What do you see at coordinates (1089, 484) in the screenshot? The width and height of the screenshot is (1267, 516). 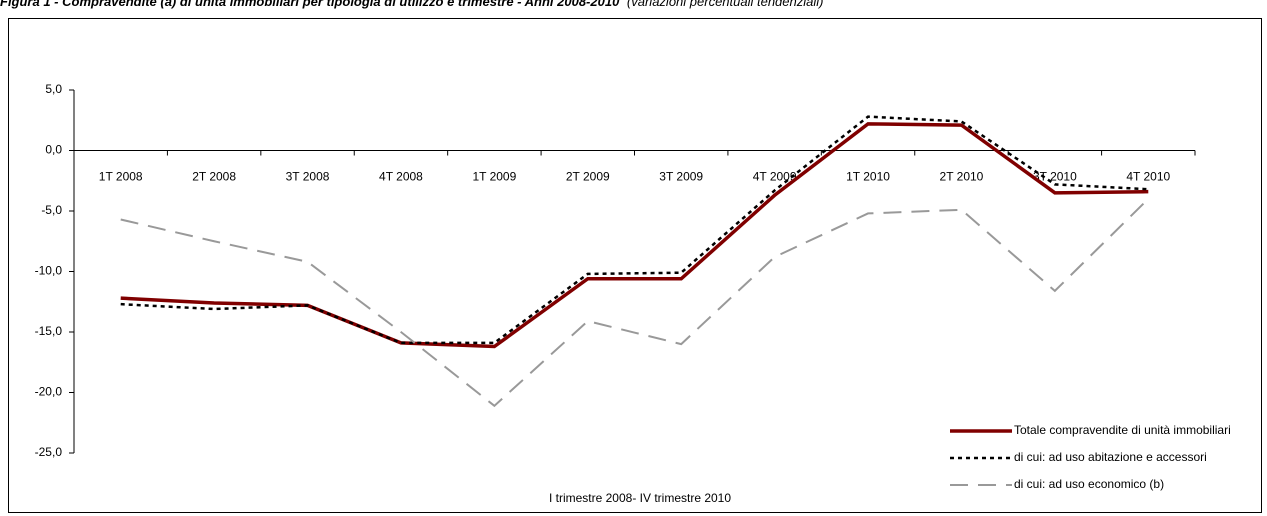 I see `legend-label: di cui: ad uso economico (b)` at bounding box center [1089, 484].